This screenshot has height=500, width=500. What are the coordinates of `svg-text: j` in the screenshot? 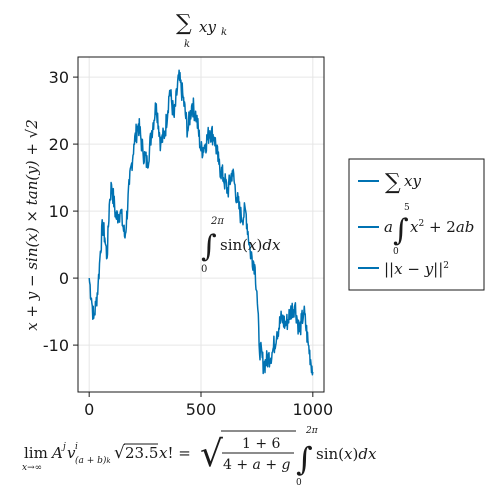 It's located at (63, 447).